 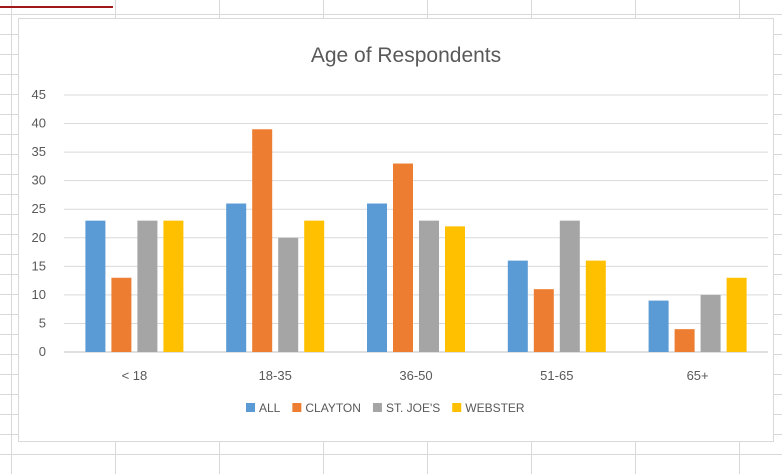 I want to click on x-tick-label: 18-35, so click(x=275, y=375).